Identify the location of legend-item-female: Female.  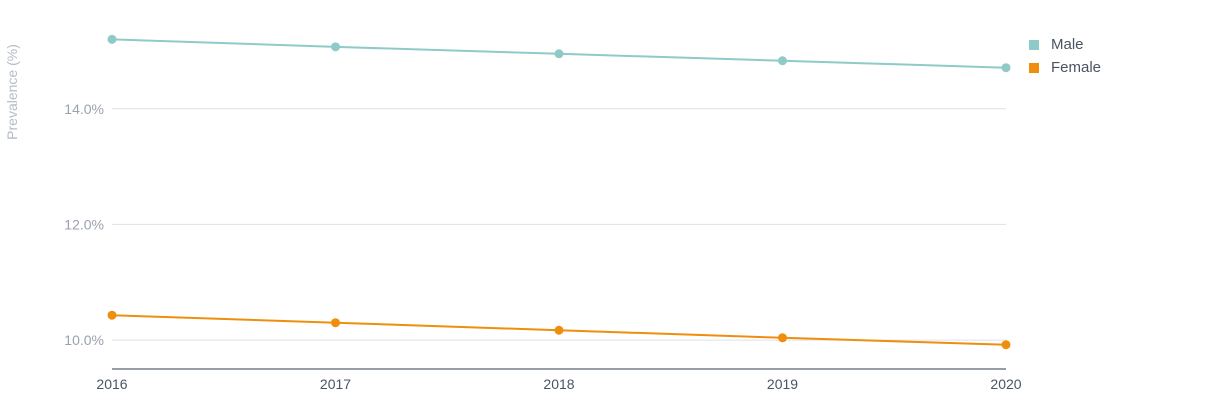
(1065, 67).